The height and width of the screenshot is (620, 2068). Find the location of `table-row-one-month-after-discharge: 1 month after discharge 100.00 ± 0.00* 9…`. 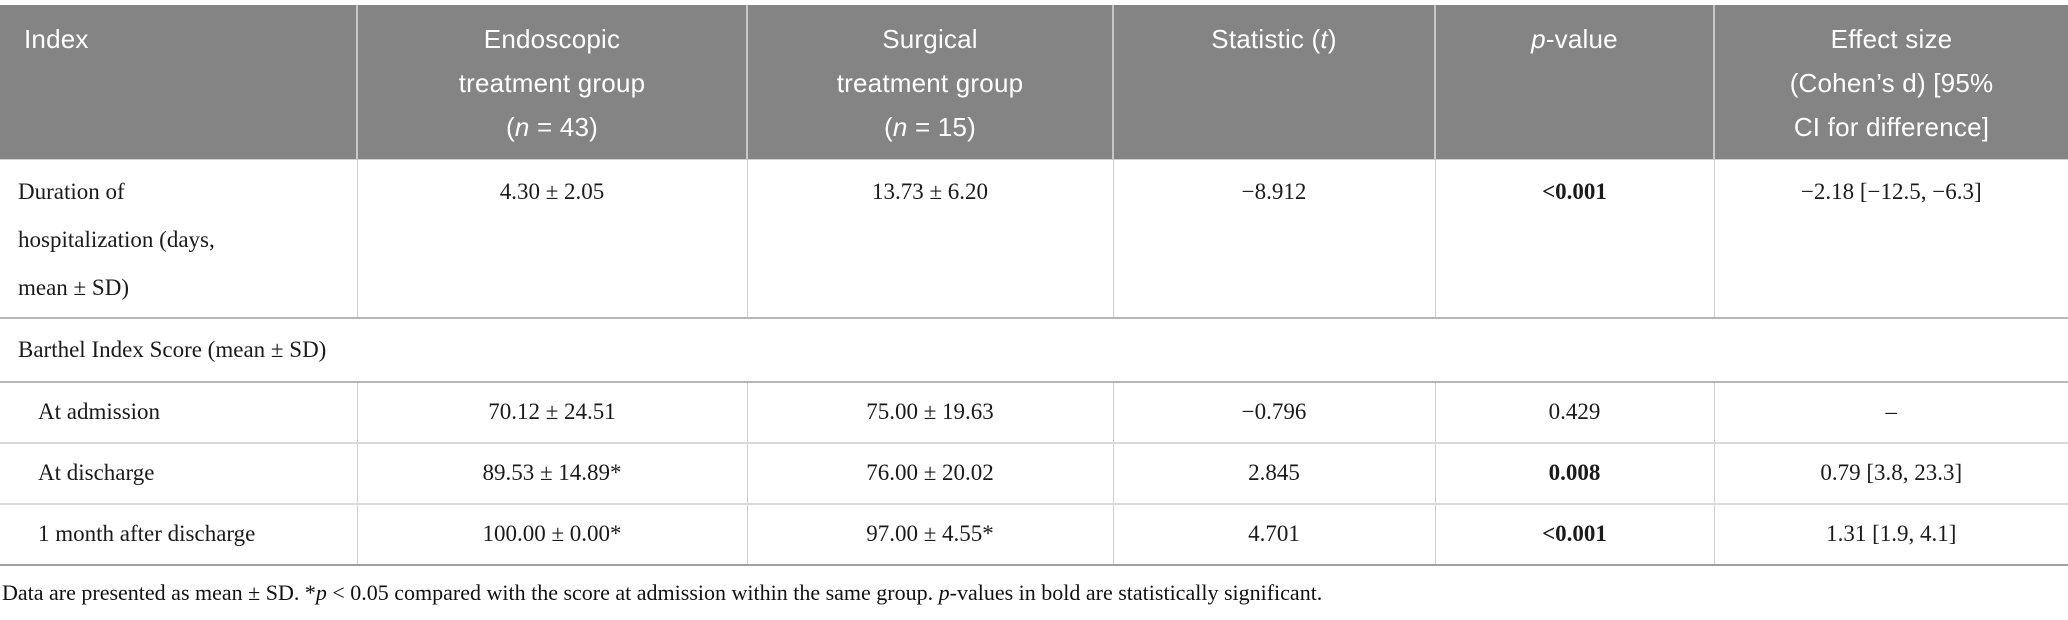

table-row-one-month-after-discharge: 1 month after discharge 100.00 ± 0.00* 9… is located at coordinates (1034, 534).